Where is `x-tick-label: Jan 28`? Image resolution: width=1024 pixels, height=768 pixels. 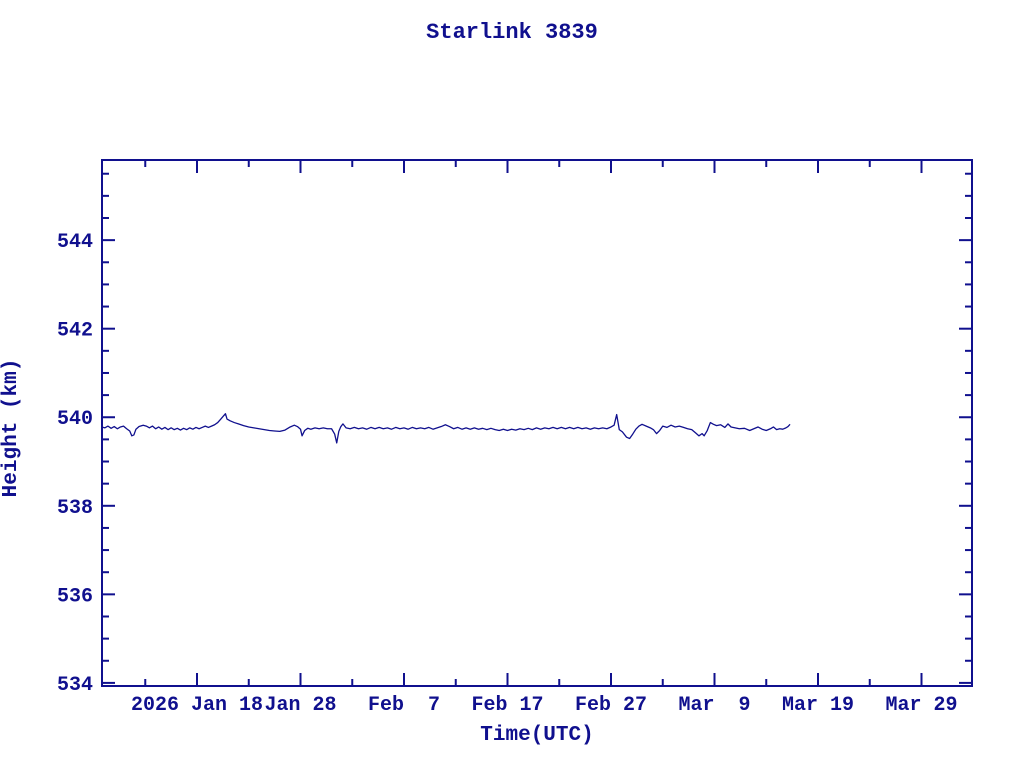 x-tick-label: Jan 28 is located at coordinates (301, 705).